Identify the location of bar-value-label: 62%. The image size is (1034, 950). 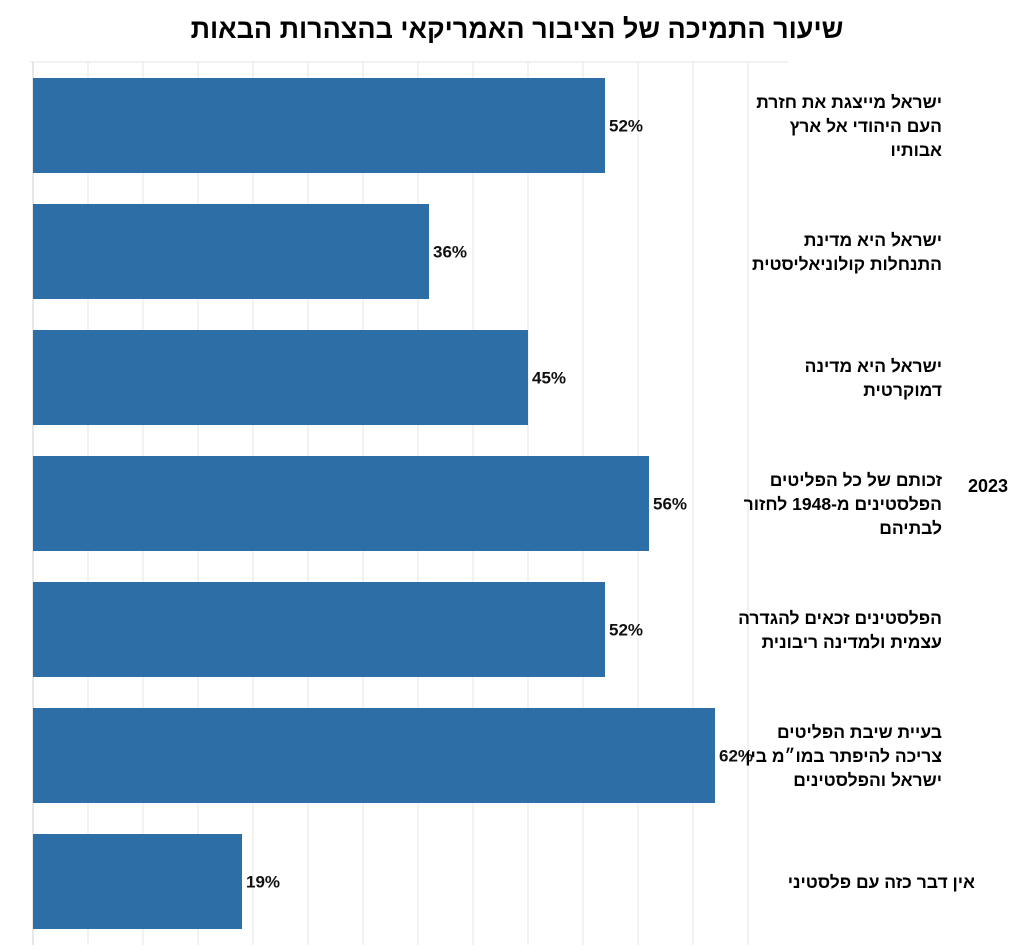
(736, 756).